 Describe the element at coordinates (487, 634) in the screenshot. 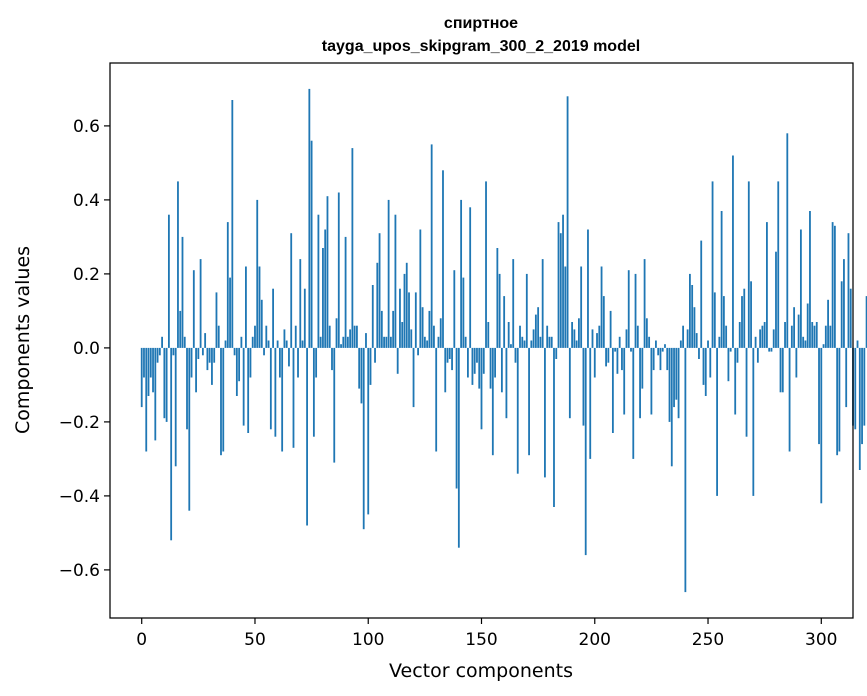

I see `x-axis: 0 50 100 150 200 250 300` at that location.